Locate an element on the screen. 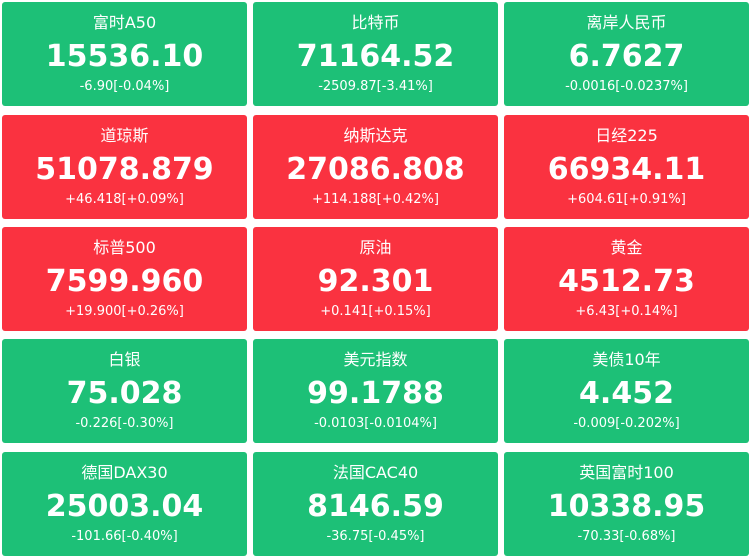 Image resolution: width=751 pixels, height=559 pixels. quote-name: 美元指数 is located at coordinates (375, 359).